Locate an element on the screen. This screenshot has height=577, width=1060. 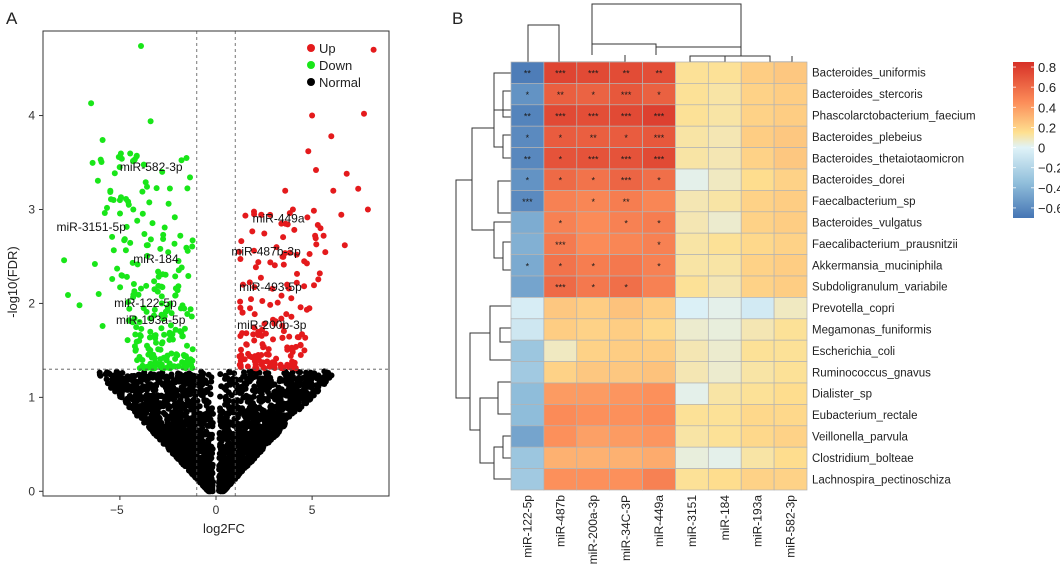
colorbar: 0.8 0.6 0.4 0.2 0 −0.2 −0.4 −0.6 is located at coordinates (1036, 139).